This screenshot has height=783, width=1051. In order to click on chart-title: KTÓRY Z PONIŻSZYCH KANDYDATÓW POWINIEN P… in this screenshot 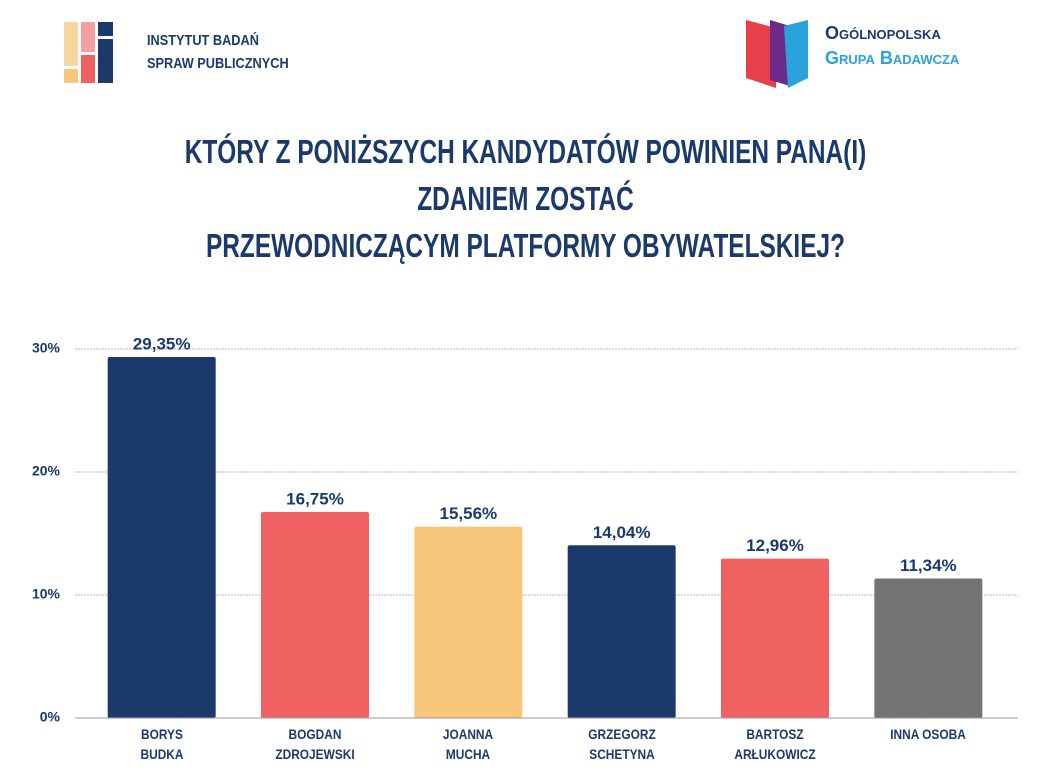, I will do `click(525, 198)`.